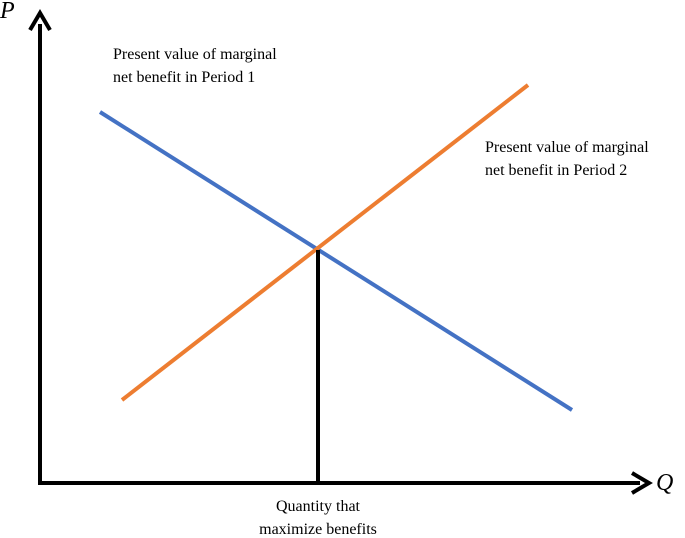 The image size is (685, 538). What do you see at coordinates (664, 483) in the screenshot?
I see `x-axis-label: Q` at bounding box center [664, 483].